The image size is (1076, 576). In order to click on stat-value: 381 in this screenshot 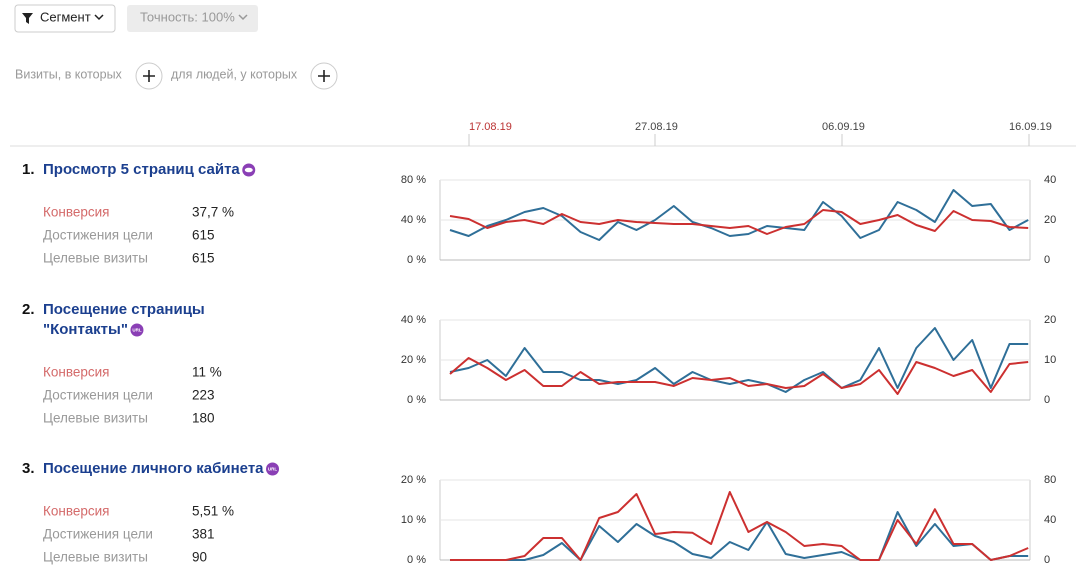, I will do `click(203, 534)`.